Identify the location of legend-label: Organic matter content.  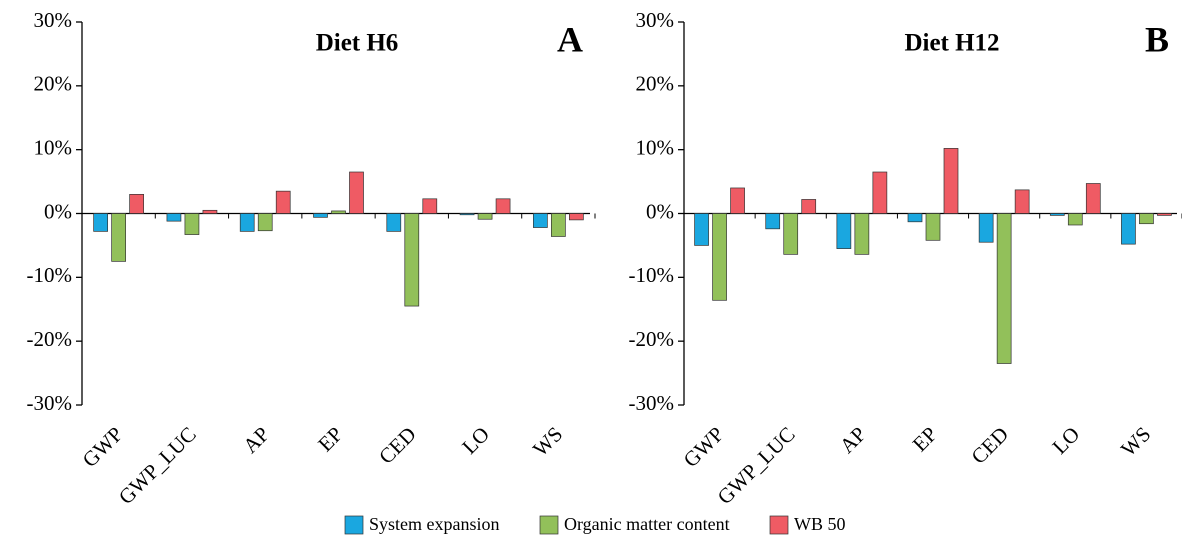
(647, 524).